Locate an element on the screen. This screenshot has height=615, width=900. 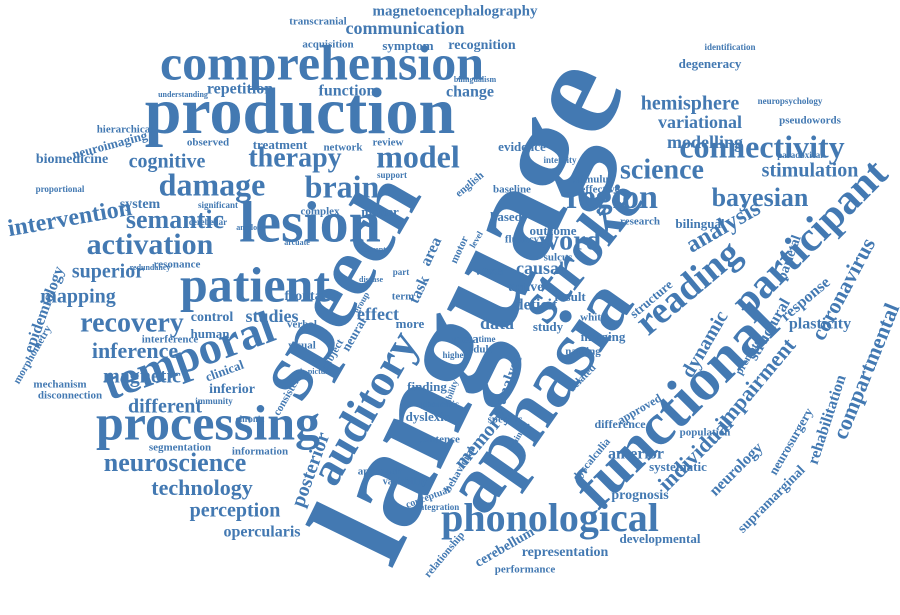
word: identification is located at coordinates (730, 47).